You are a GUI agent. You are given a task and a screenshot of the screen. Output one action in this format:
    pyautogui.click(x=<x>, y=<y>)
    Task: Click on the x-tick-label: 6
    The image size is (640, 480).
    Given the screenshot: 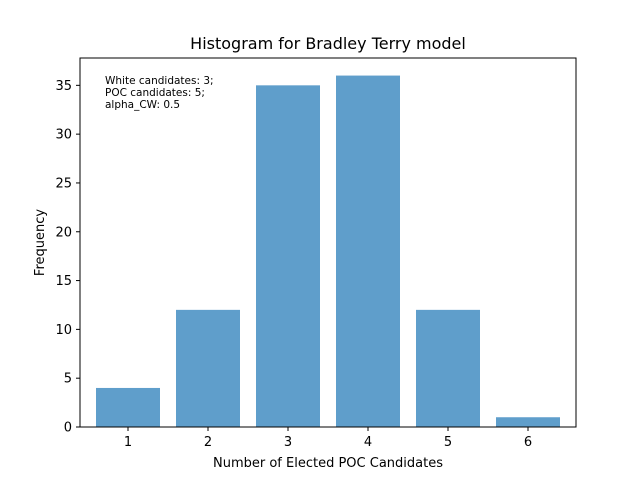 What is the action you would take?
    pyautogui.click(x=528, y=442)
    